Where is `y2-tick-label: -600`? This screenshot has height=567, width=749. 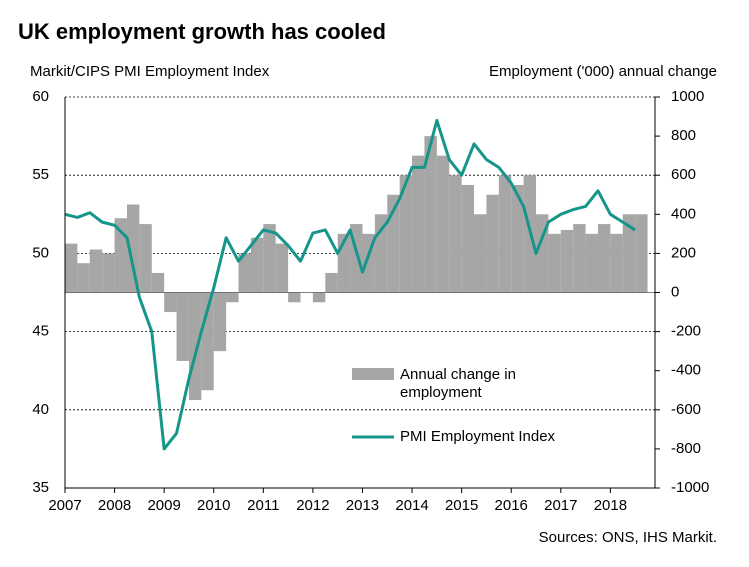
y2-tick-label: -600 is located at coordinates (686, 409).